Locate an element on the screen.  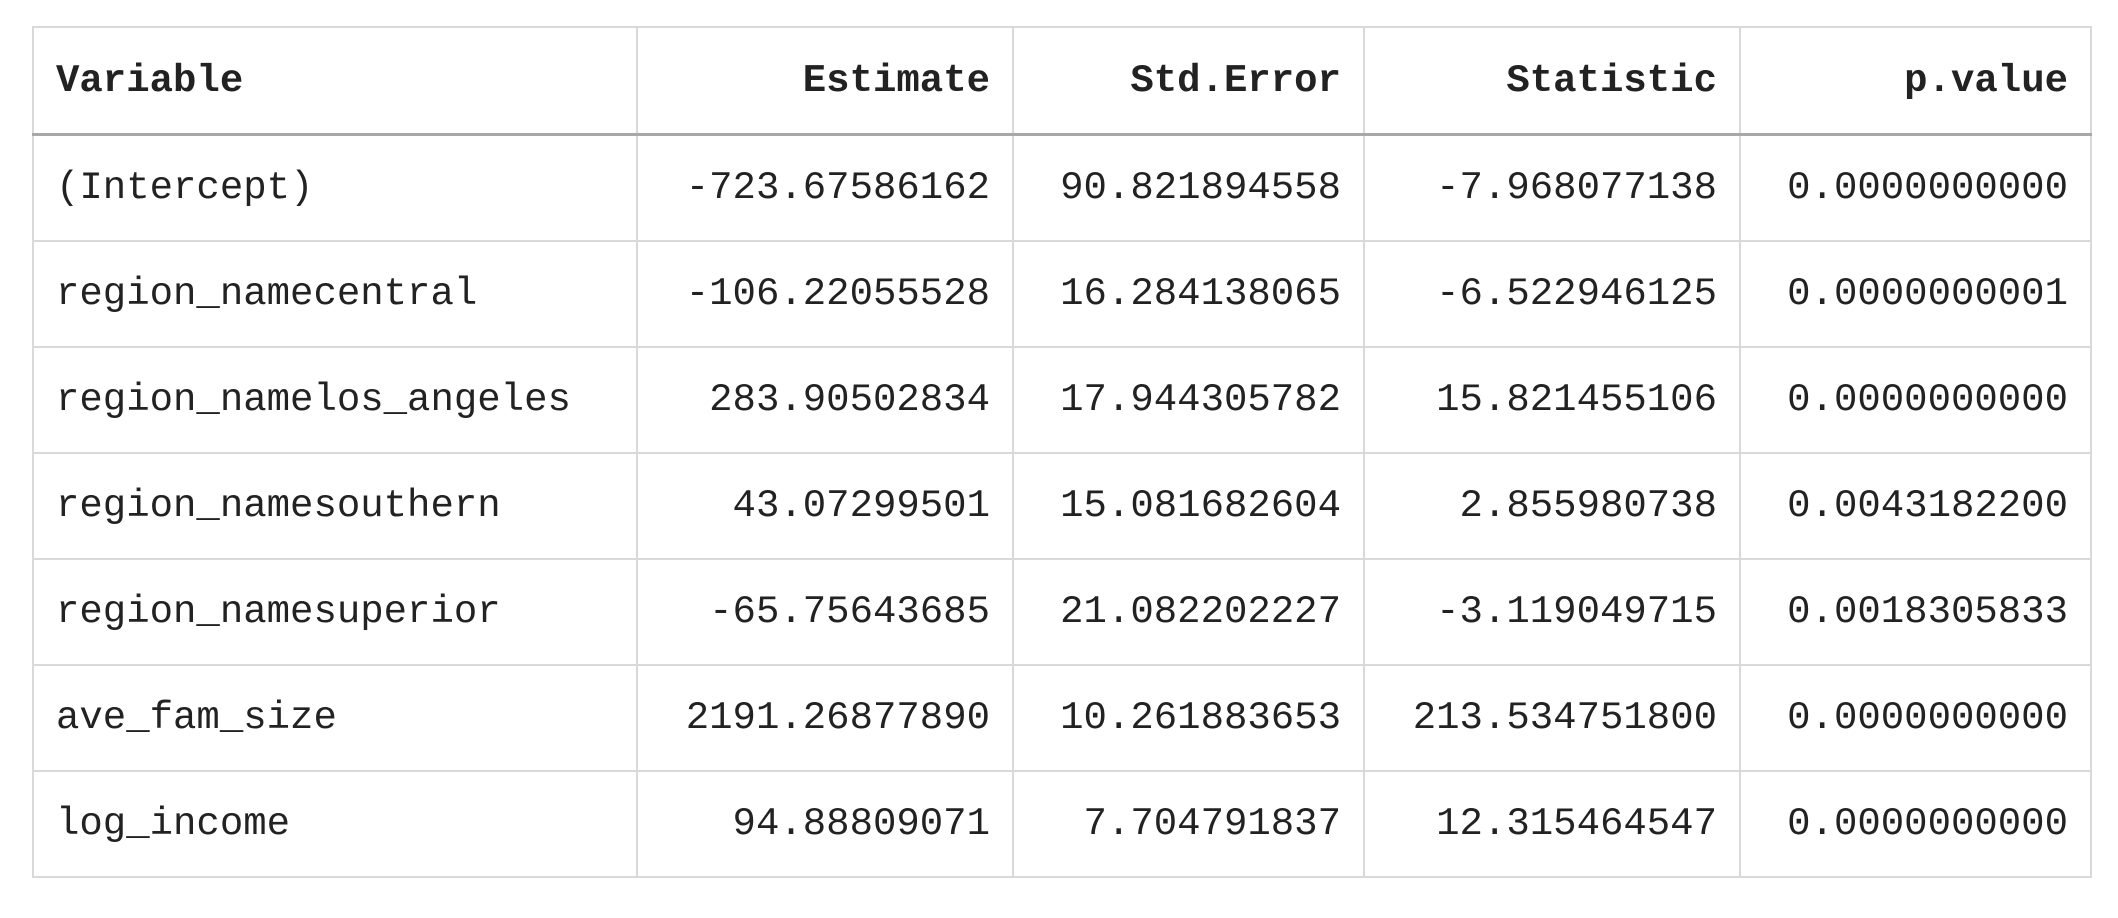
cell-estimate: 43.07299501 is located at coordinates (825, 506).